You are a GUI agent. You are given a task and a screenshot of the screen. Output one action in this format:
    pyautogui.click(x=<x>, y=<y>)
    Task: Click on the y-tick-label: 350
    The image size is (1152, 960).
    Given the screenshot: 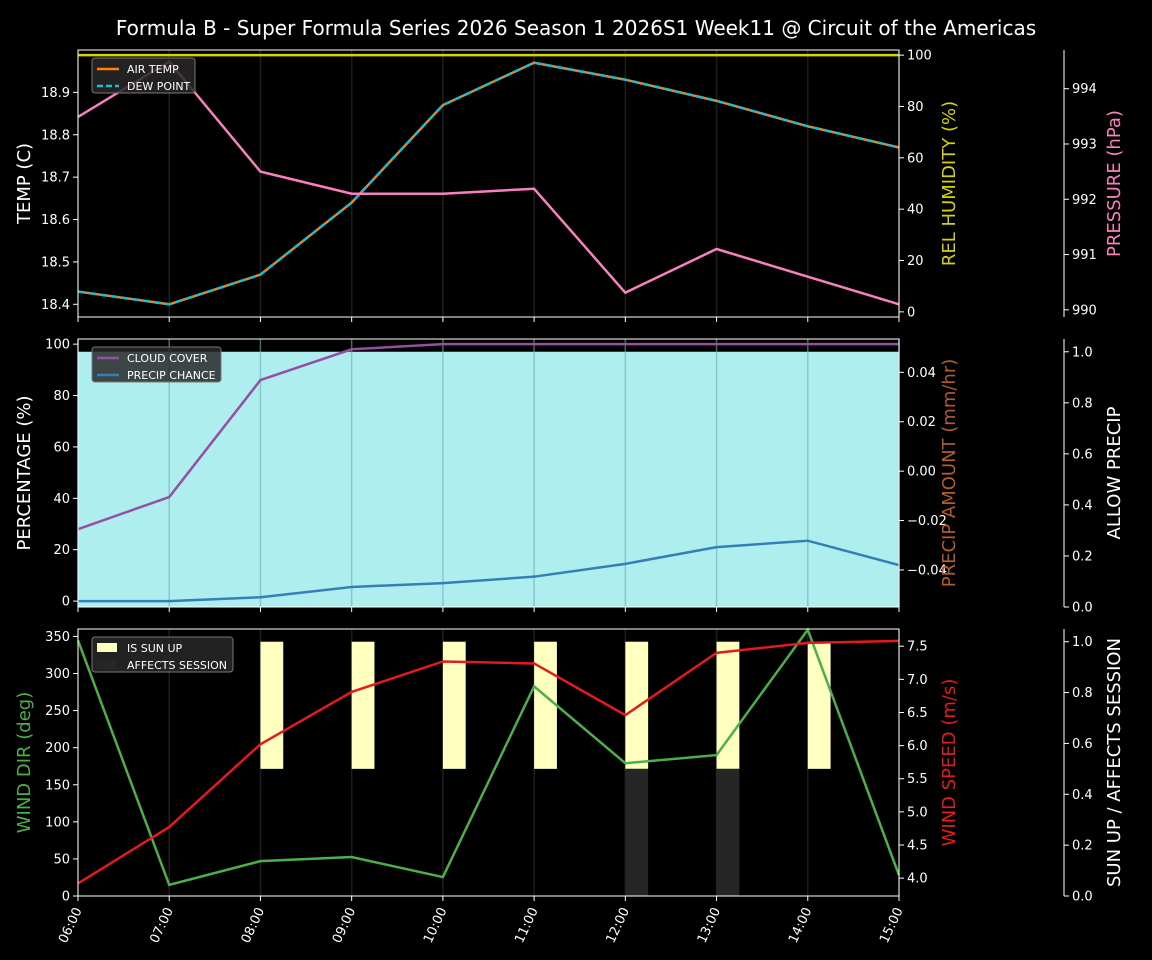 What is the action you would take?
    pyautogui.click(x=57, y=637)
    